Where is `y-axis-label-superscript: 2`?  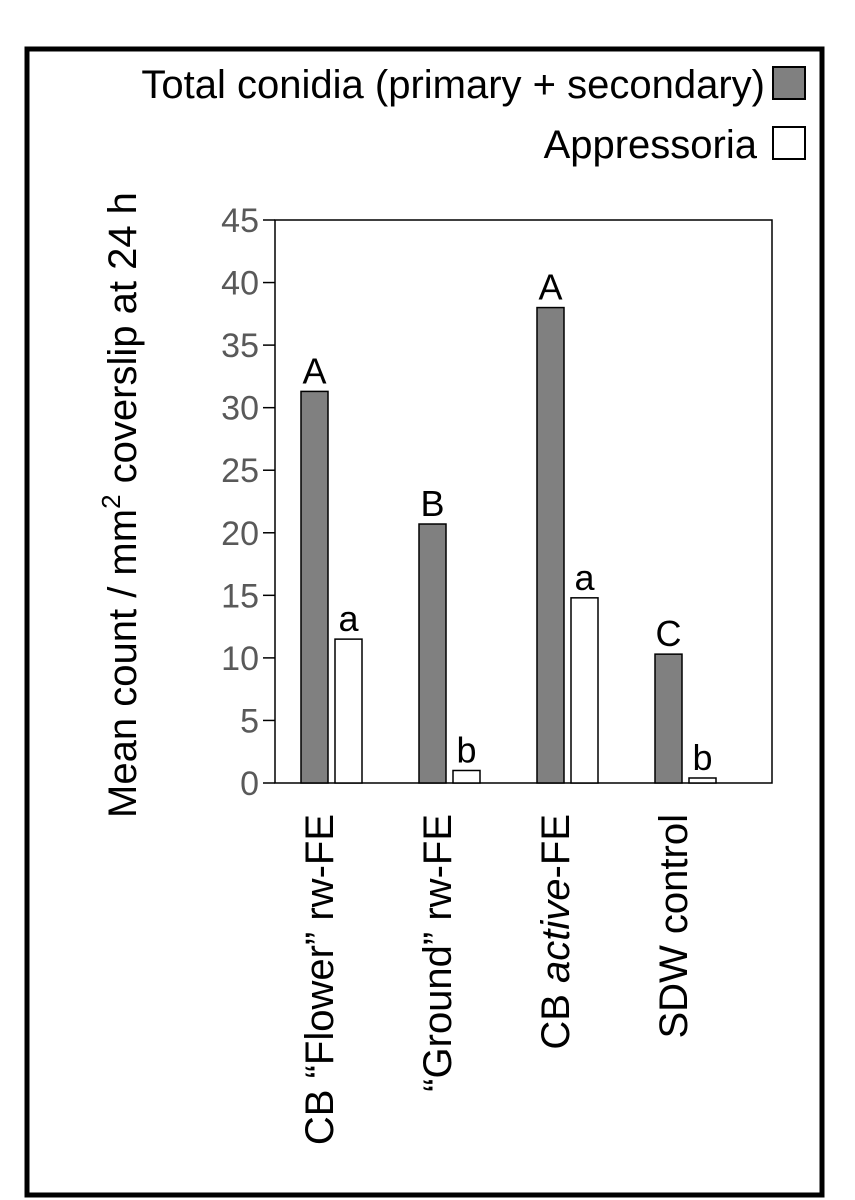
y-axis-label-superscript: 2 is located at coordinates (111, 501).